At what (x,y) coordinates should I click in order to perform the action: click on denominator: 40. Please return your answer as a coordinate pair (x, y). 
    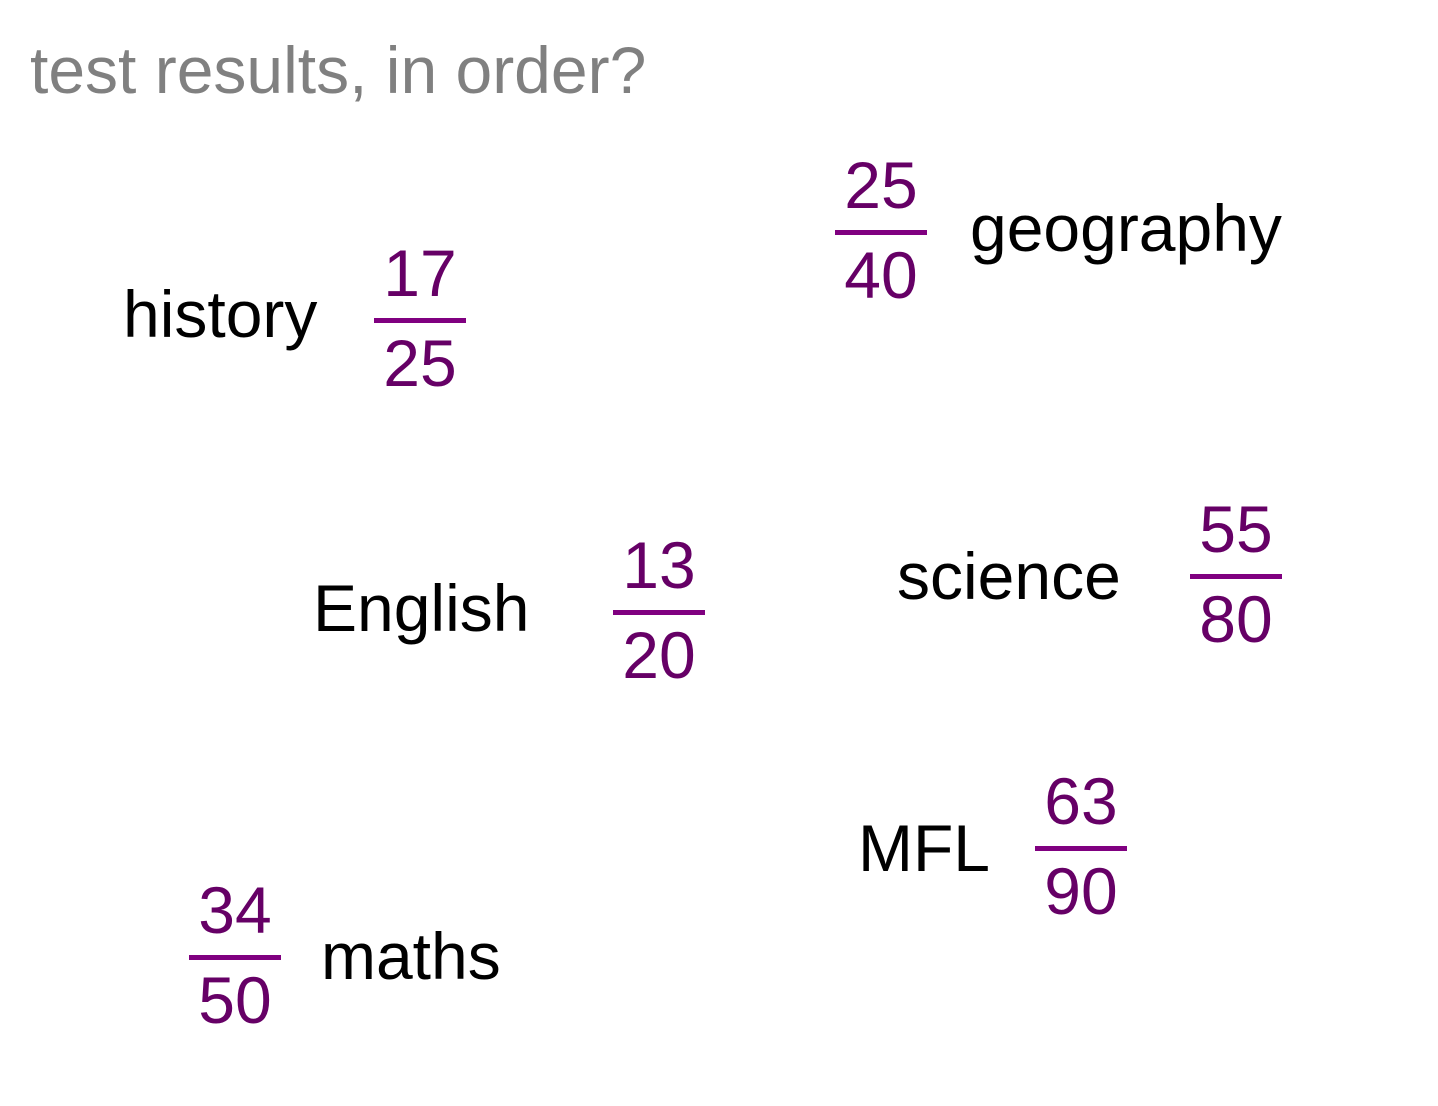
    Looking at the image, I should click on (881, 275).